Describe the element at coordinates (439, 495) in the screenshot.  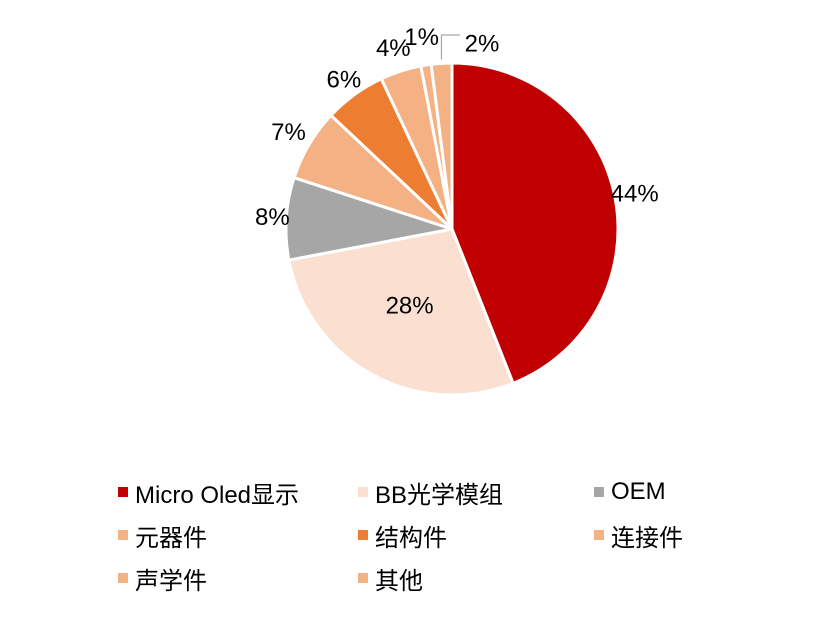
I see `legend-label: BB光学模组` at that location.